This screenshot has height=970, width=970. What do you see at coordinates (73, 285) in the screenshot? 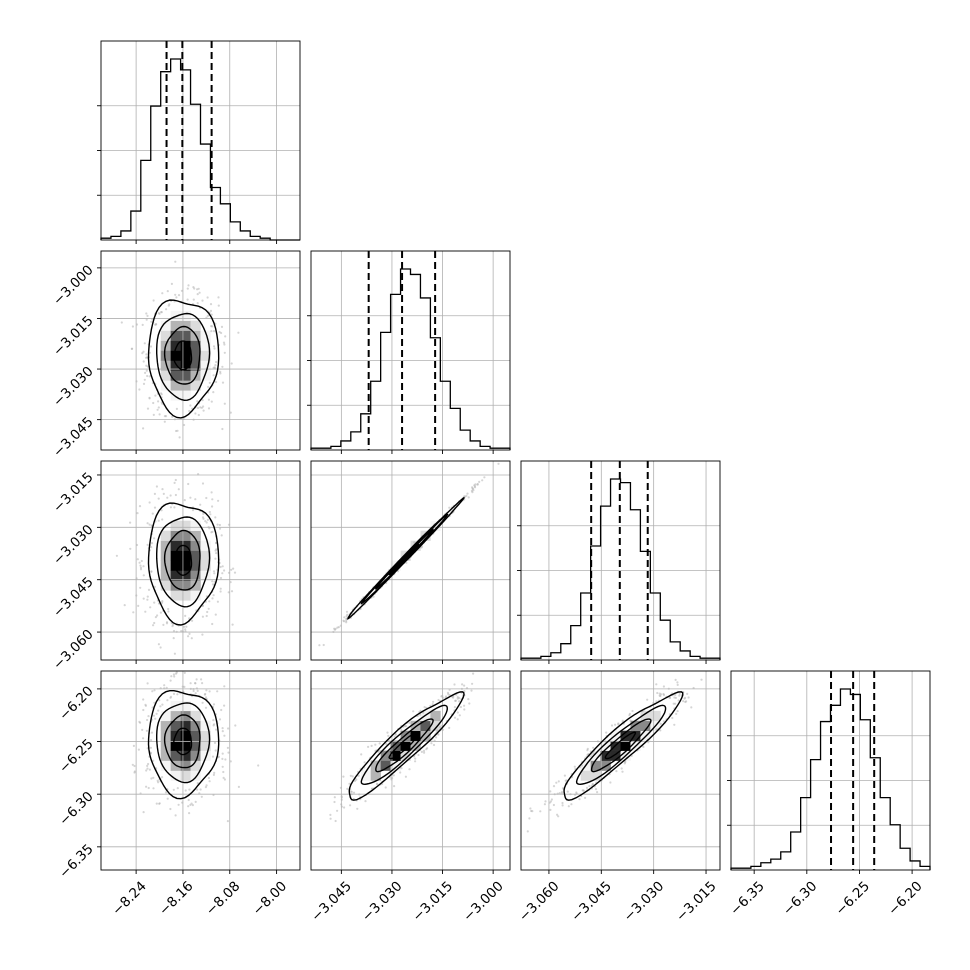
I see `y-tick-label: −3.000` at bounding box center [73, 285].